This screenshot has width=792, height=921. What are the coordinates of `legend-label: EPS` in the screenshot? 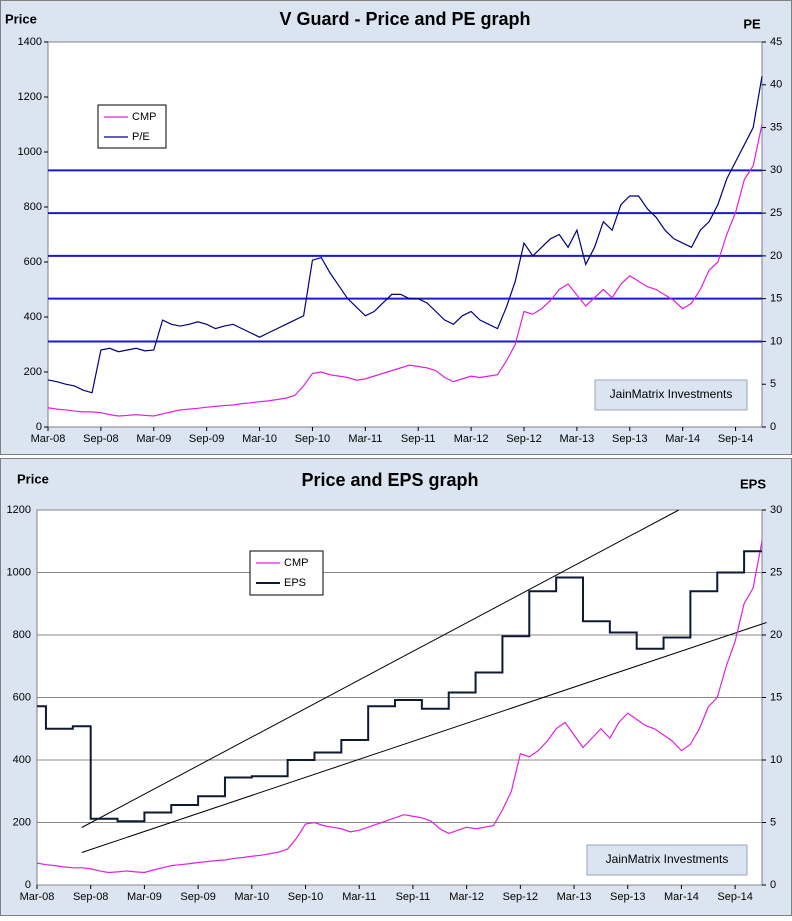 It's located at (295, 583).